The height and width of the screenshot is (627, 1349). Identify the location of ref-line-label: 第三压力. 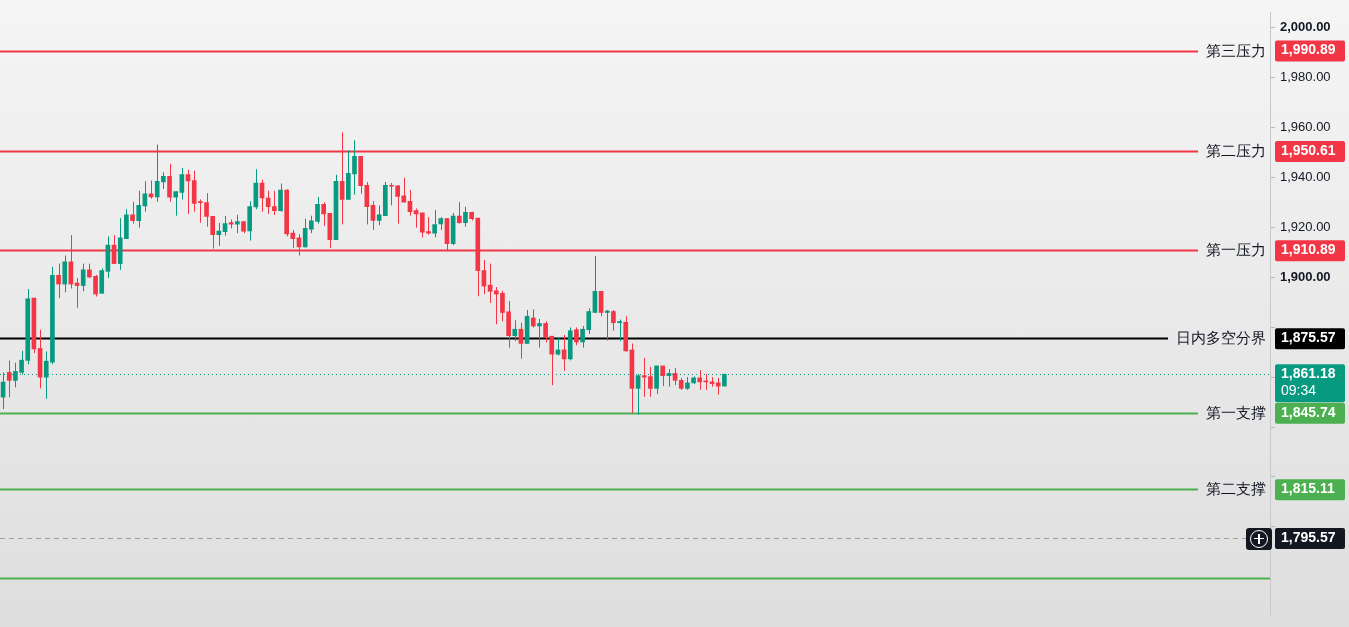
(1236, 50).